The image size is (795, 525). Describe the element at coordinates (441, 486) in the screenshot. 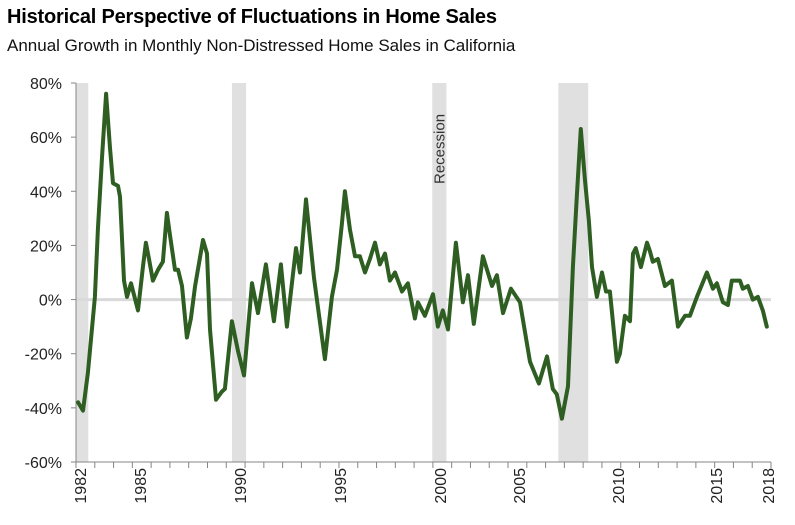

I see `x-tick-label: 2000` at that location.